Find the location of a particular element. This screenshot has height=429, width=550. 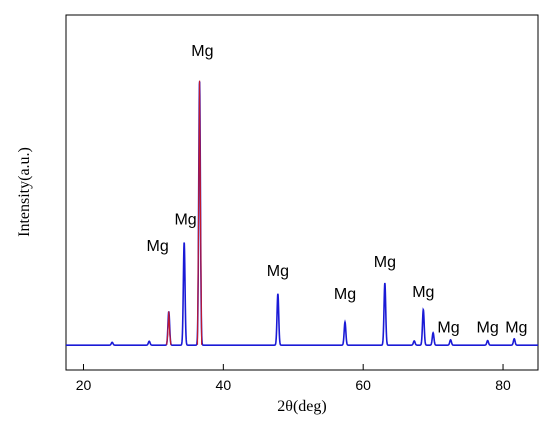

x-tick-label: 80 is located at coordinates (503, 385).